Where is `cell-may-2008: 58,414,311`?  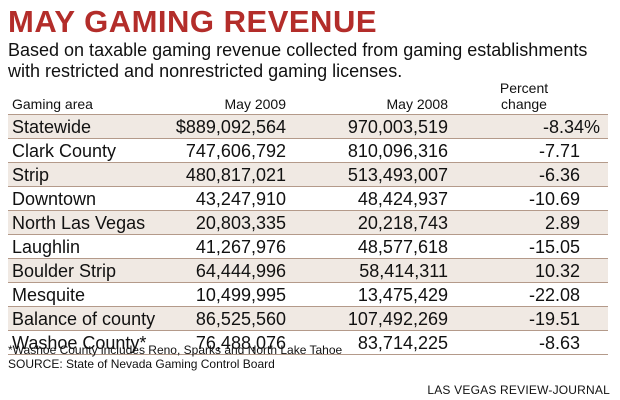
cell-may-2008: 58,414,311 is located at coordinates (403, 271).